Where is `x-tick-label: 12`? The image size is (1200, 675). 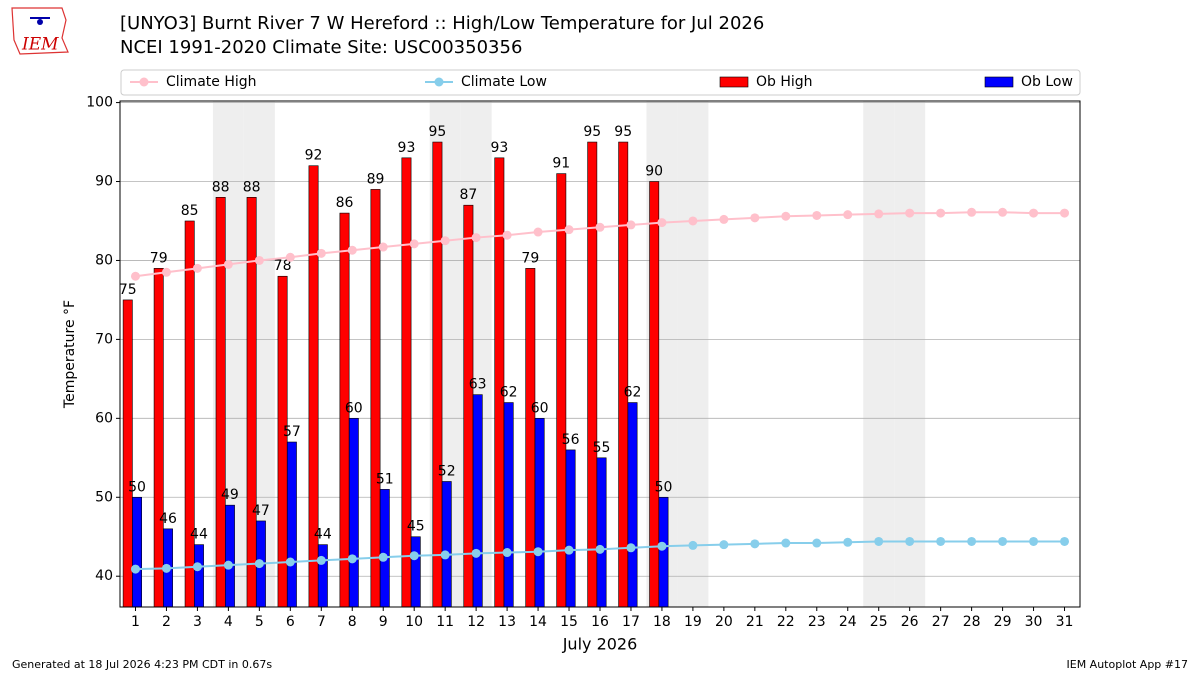
x-tick-label: 12 is located at coordinates (476, 622).